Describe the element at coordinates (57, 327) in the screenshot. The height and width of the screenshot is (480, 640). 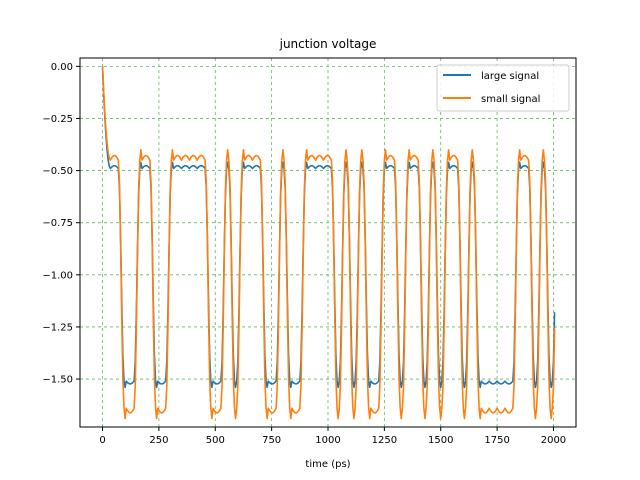
I see `y-tick-label: −1.25` at that location.